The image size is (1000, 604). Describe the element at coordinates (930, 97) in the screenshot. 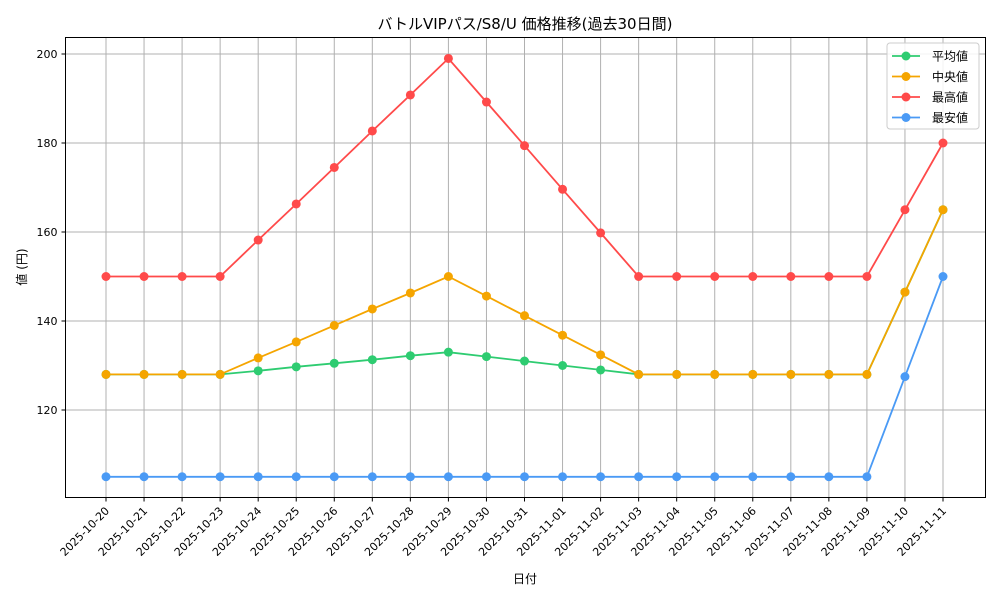

I see `legend-item: 最高値` at that location.